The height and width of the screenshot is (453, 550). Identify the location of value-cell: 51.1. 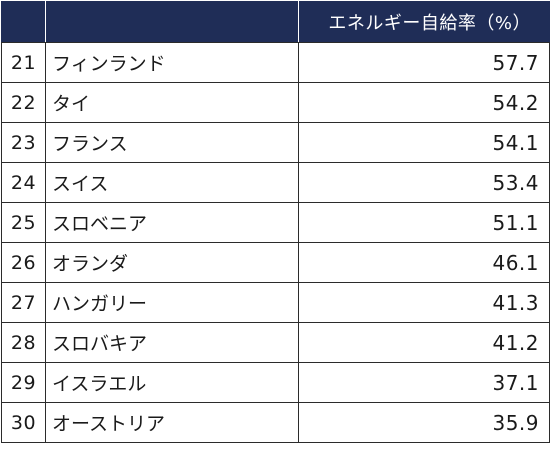
(424, 222).